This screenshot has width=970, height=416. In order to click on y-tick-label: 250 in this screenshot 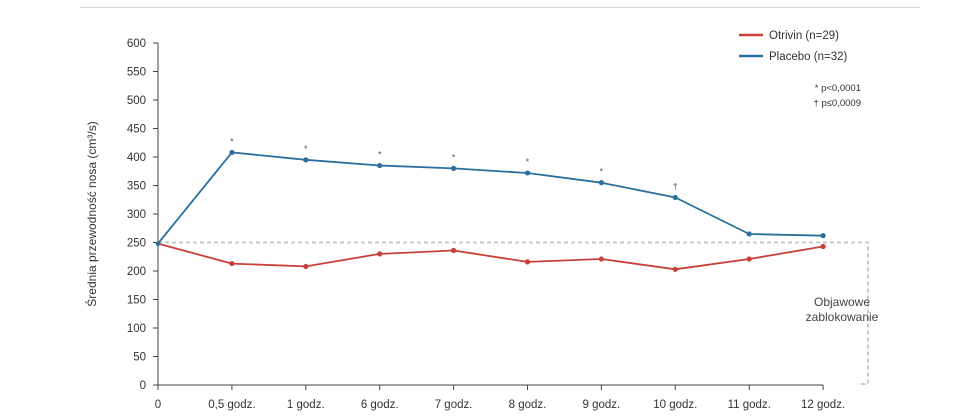, I will do `click(136, 244)`.